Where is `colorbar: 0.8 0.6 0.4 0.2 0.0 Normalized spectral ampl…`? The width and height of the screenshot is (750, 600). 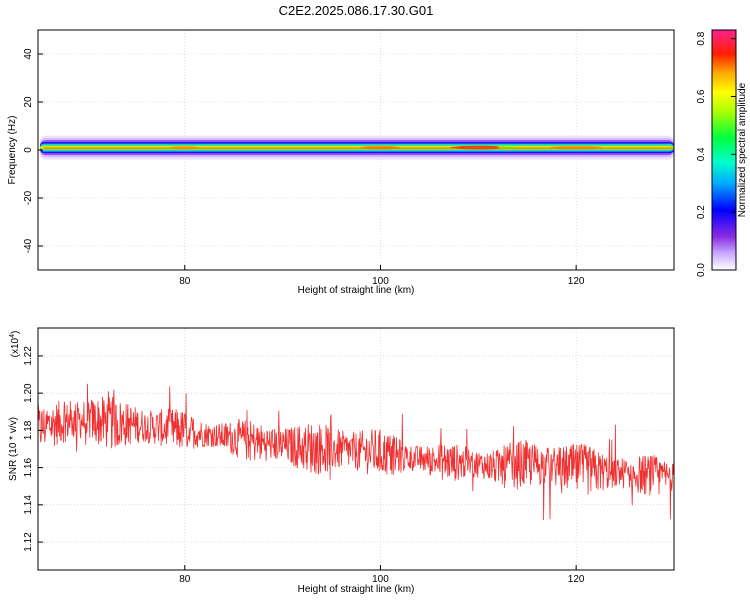
colorbar: 0.8 0.6 0.4 0.2 0.0 Normalized spectral ampl… is located at coordinates (722, 153).